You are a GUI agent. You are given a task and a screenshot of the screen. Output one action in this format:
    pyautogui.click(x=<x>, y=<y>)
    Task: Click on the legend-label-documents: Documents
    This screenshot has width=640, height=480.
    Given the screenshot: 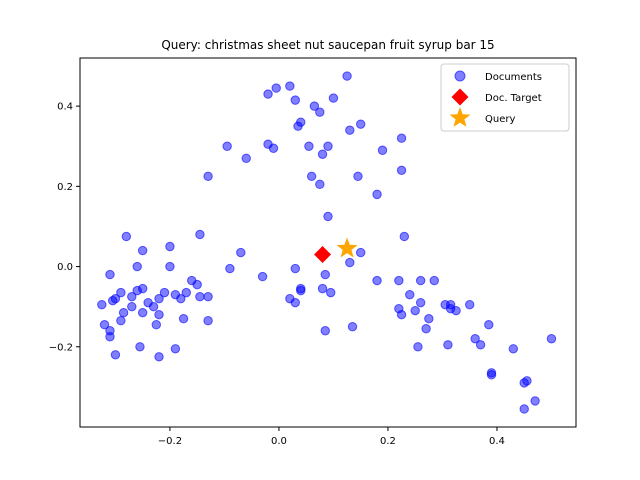 What is the action you would take?
    pyautogui.click(x=513, y=77)
    